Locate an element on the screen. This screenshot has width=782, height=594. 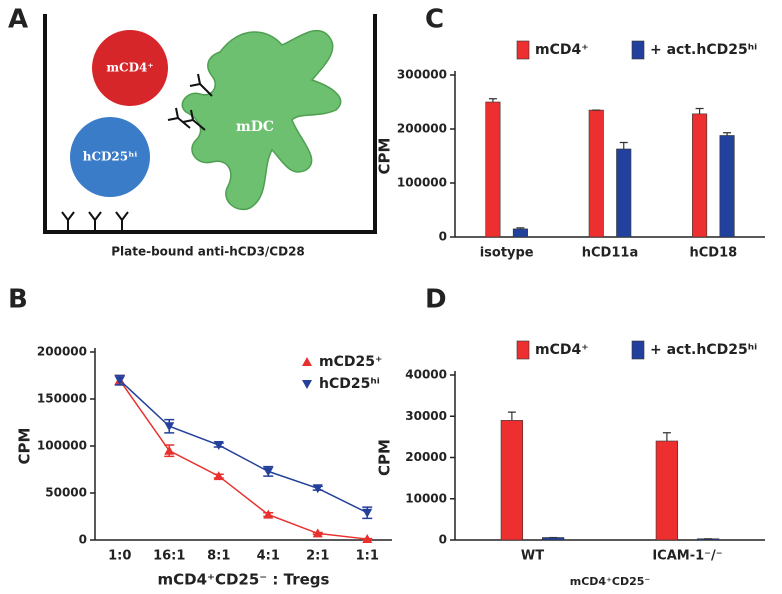
legend-label: mCD25⁺ is located at coordinates (350, 362).